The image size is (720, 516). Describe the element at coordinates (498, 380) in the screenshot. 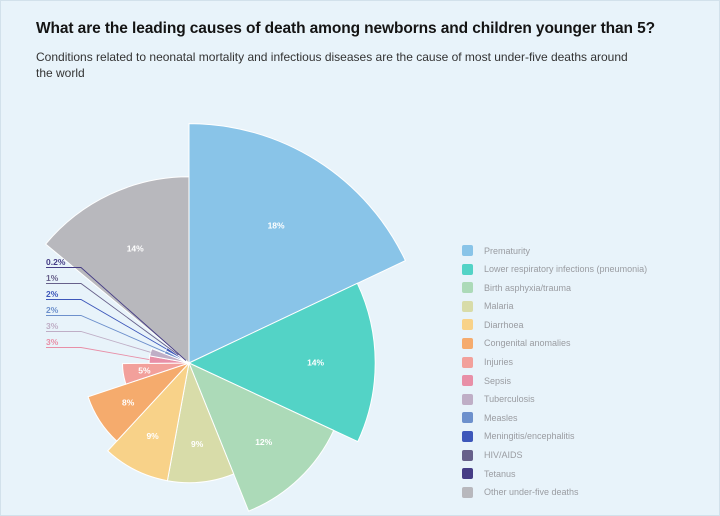

I see `legend-label-sepsis: Sepsis` at that location.